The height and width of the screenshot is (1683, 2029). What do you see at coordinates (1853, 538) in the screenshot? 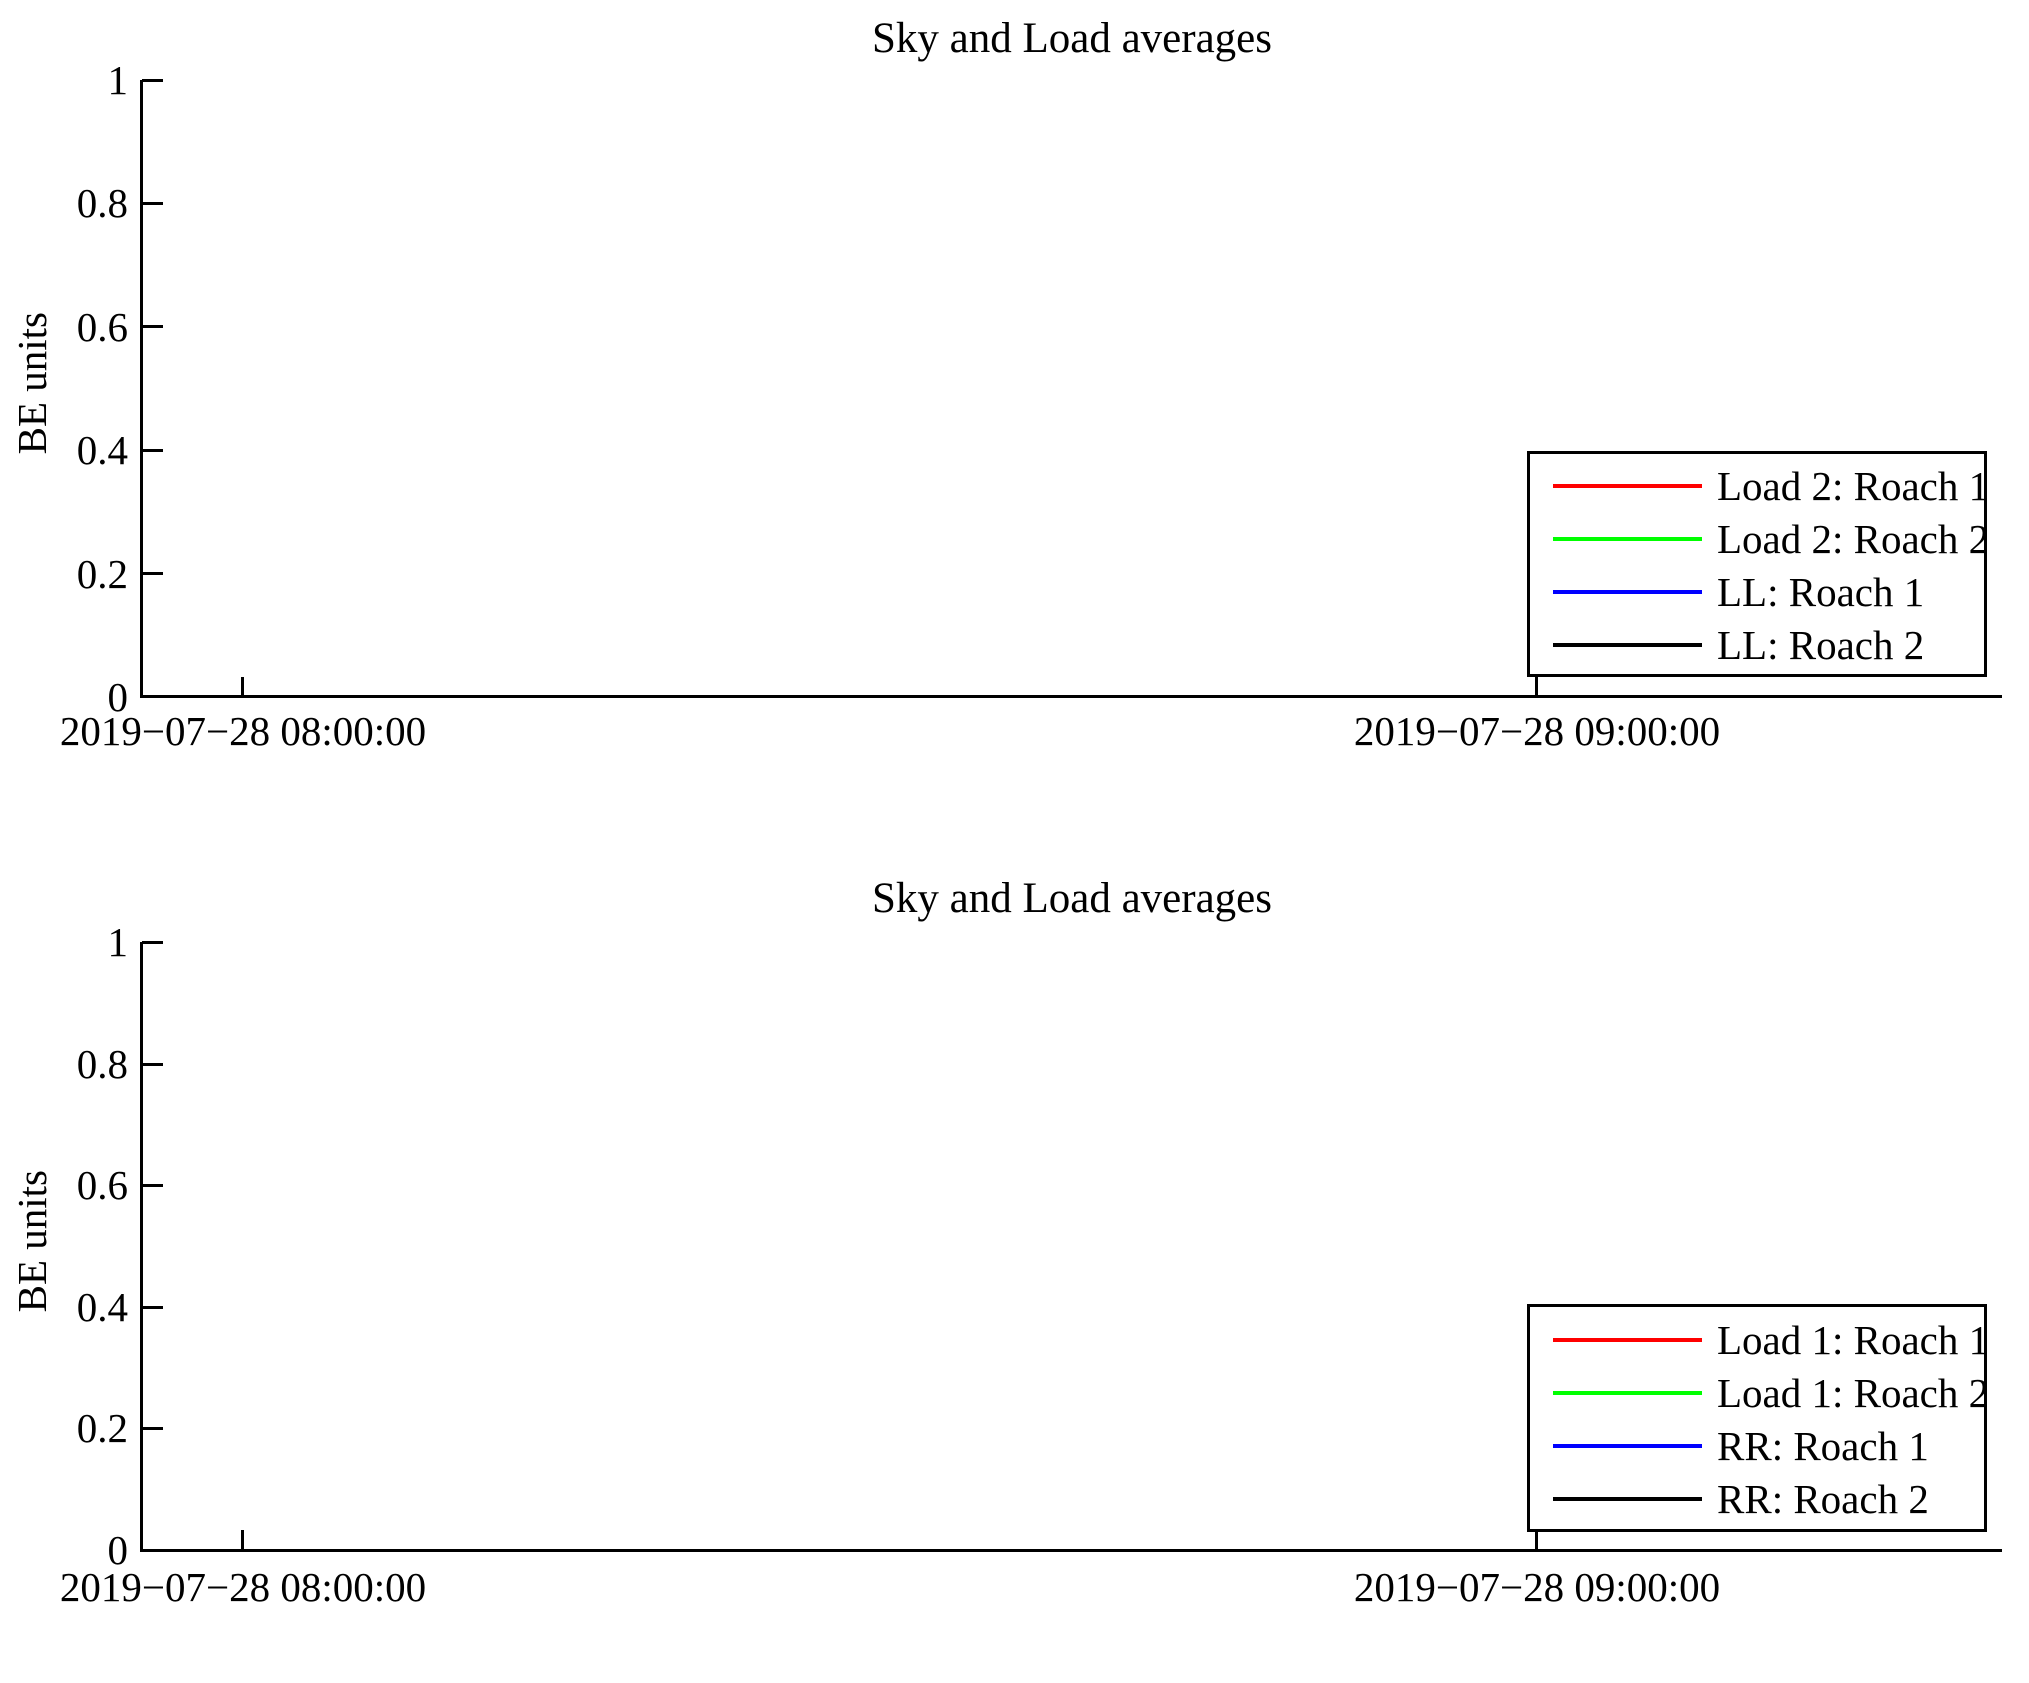
I see `legend-label: Load 2: Roach 2` at bounding box center [1853, 538].